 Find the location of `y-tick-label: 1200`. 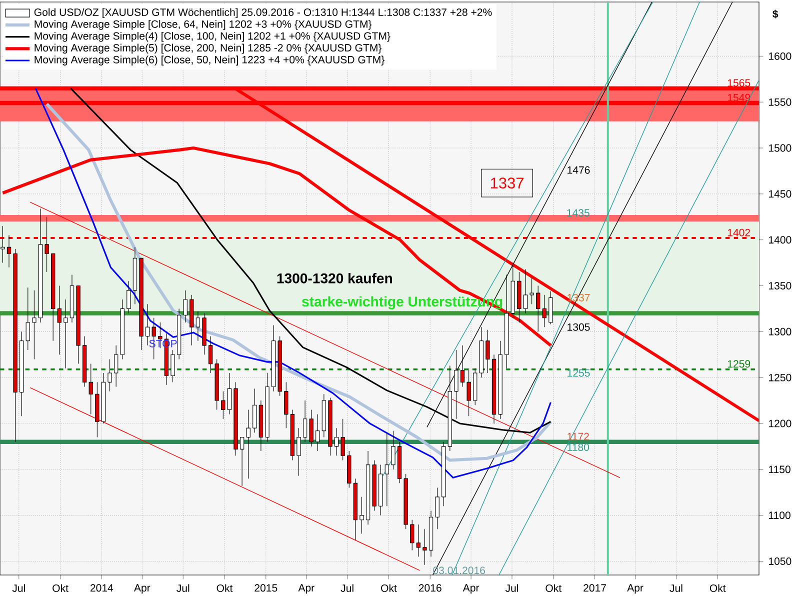

y-tick-label: 1200 is located at coordinates (780, 424).